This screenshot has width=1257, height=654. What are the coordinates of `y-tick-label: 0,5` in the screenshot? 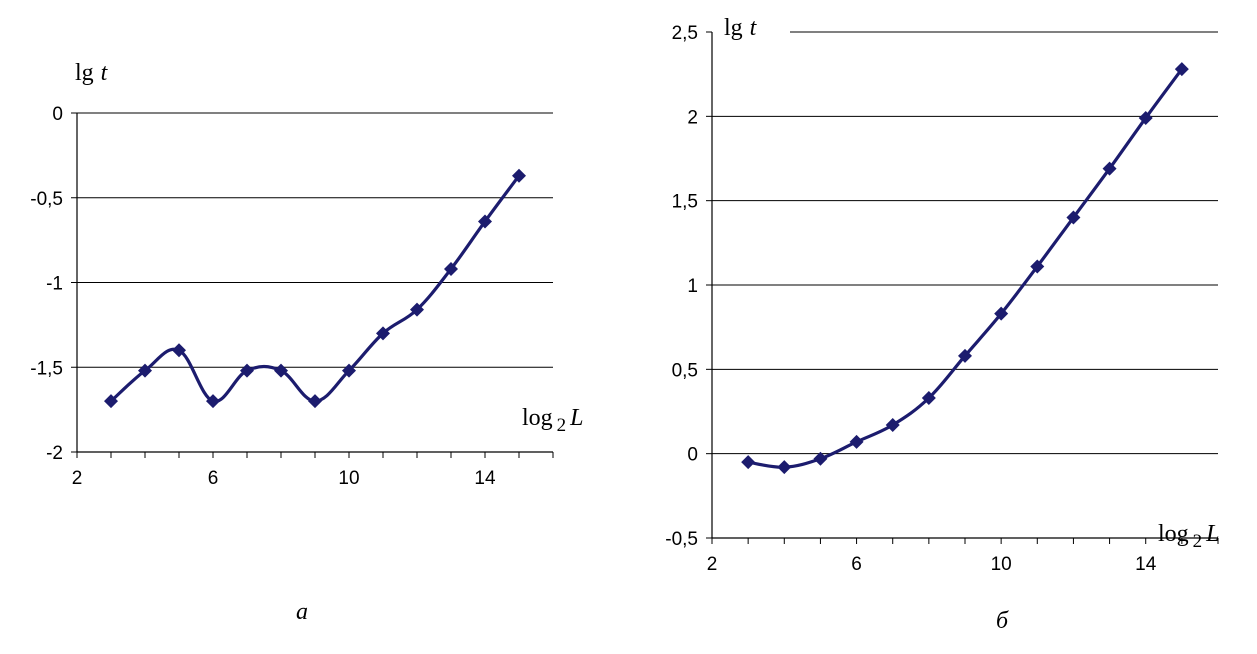 It's located at (685, 370).